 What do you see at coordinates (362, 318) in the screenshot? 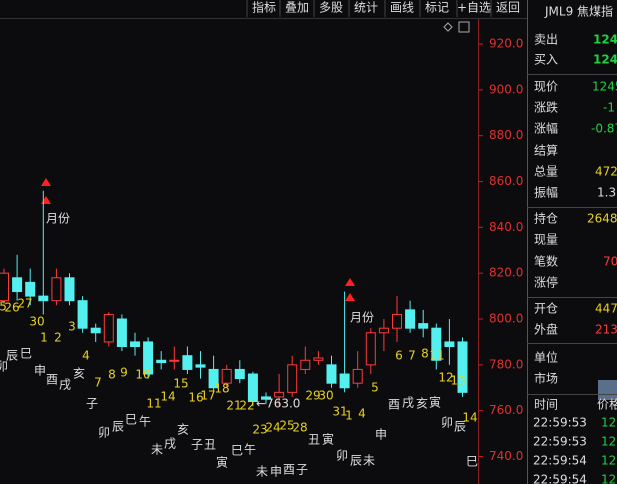
I see `period-label: 月份` at bounding box center [362, 318].